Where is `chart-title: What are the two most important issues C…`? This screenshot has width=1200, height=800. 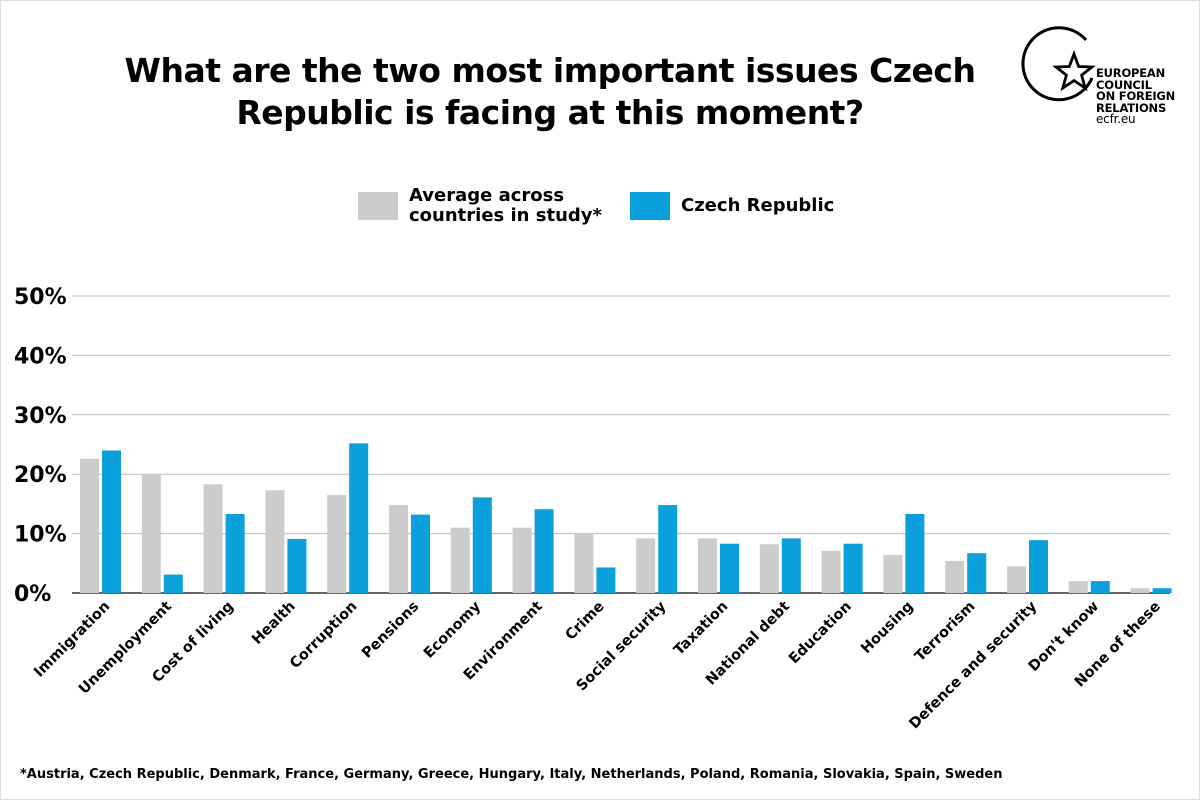
chart-title: What are the two most important issues C… is located at coordinates (550, 92).